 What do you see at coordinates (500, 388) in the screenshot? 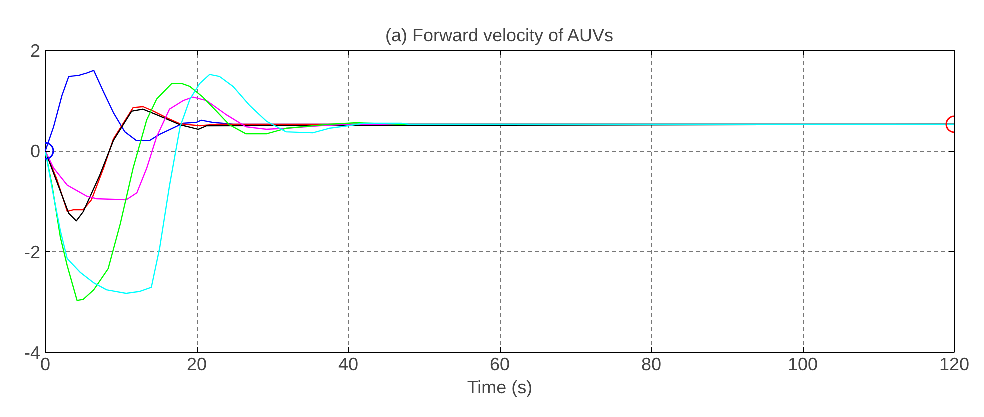
I see `x-axis-title: Time (s)` at bounding box center [500, 388].